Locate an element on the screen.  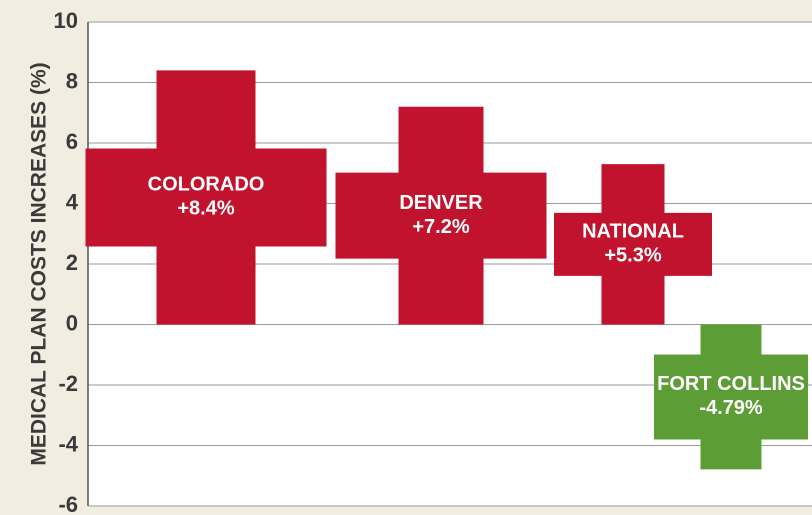
value-label: -4.79% is located at coordinates (731, 408).